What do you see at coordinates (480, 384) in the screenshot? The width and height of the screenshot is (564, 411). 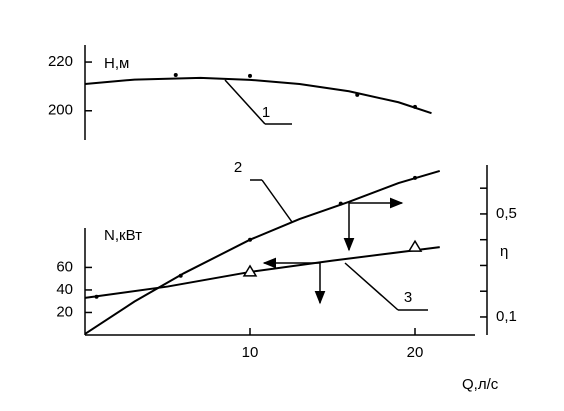 I see `x-axis-label: Q,л/с` at bounding box center [480, 384].